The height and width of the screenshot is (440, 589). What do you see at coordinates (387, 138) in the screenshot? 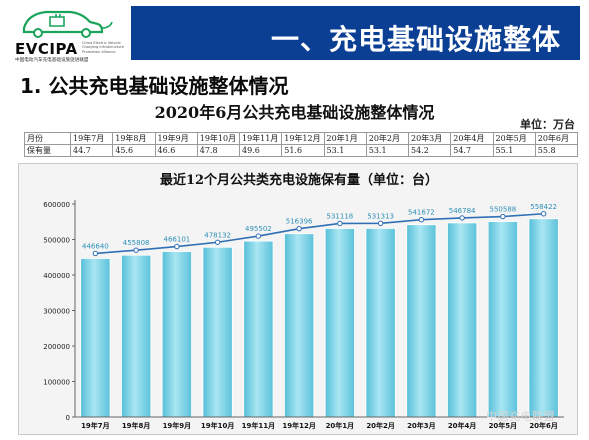
I see `month-cell: 20年2月` at bounding box center [387, 138].